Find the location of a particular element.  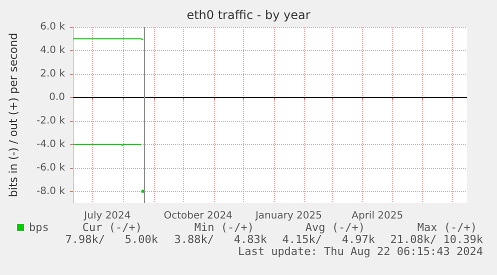

text: Last update: Thu Aug 22 06:15:43 2024 is located at coordinates (361, 251).